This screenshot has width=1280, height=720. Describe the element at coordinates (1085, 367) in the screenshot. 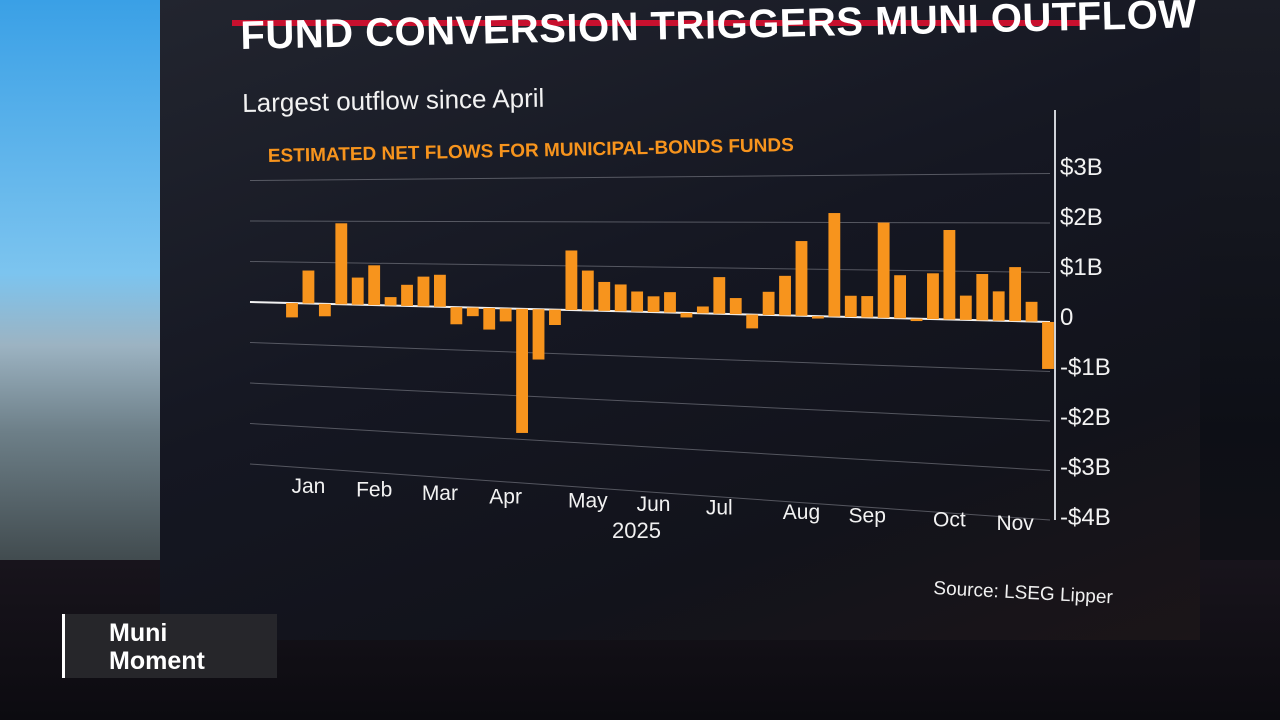

I see `y-tick-label: -$1B` at that location.